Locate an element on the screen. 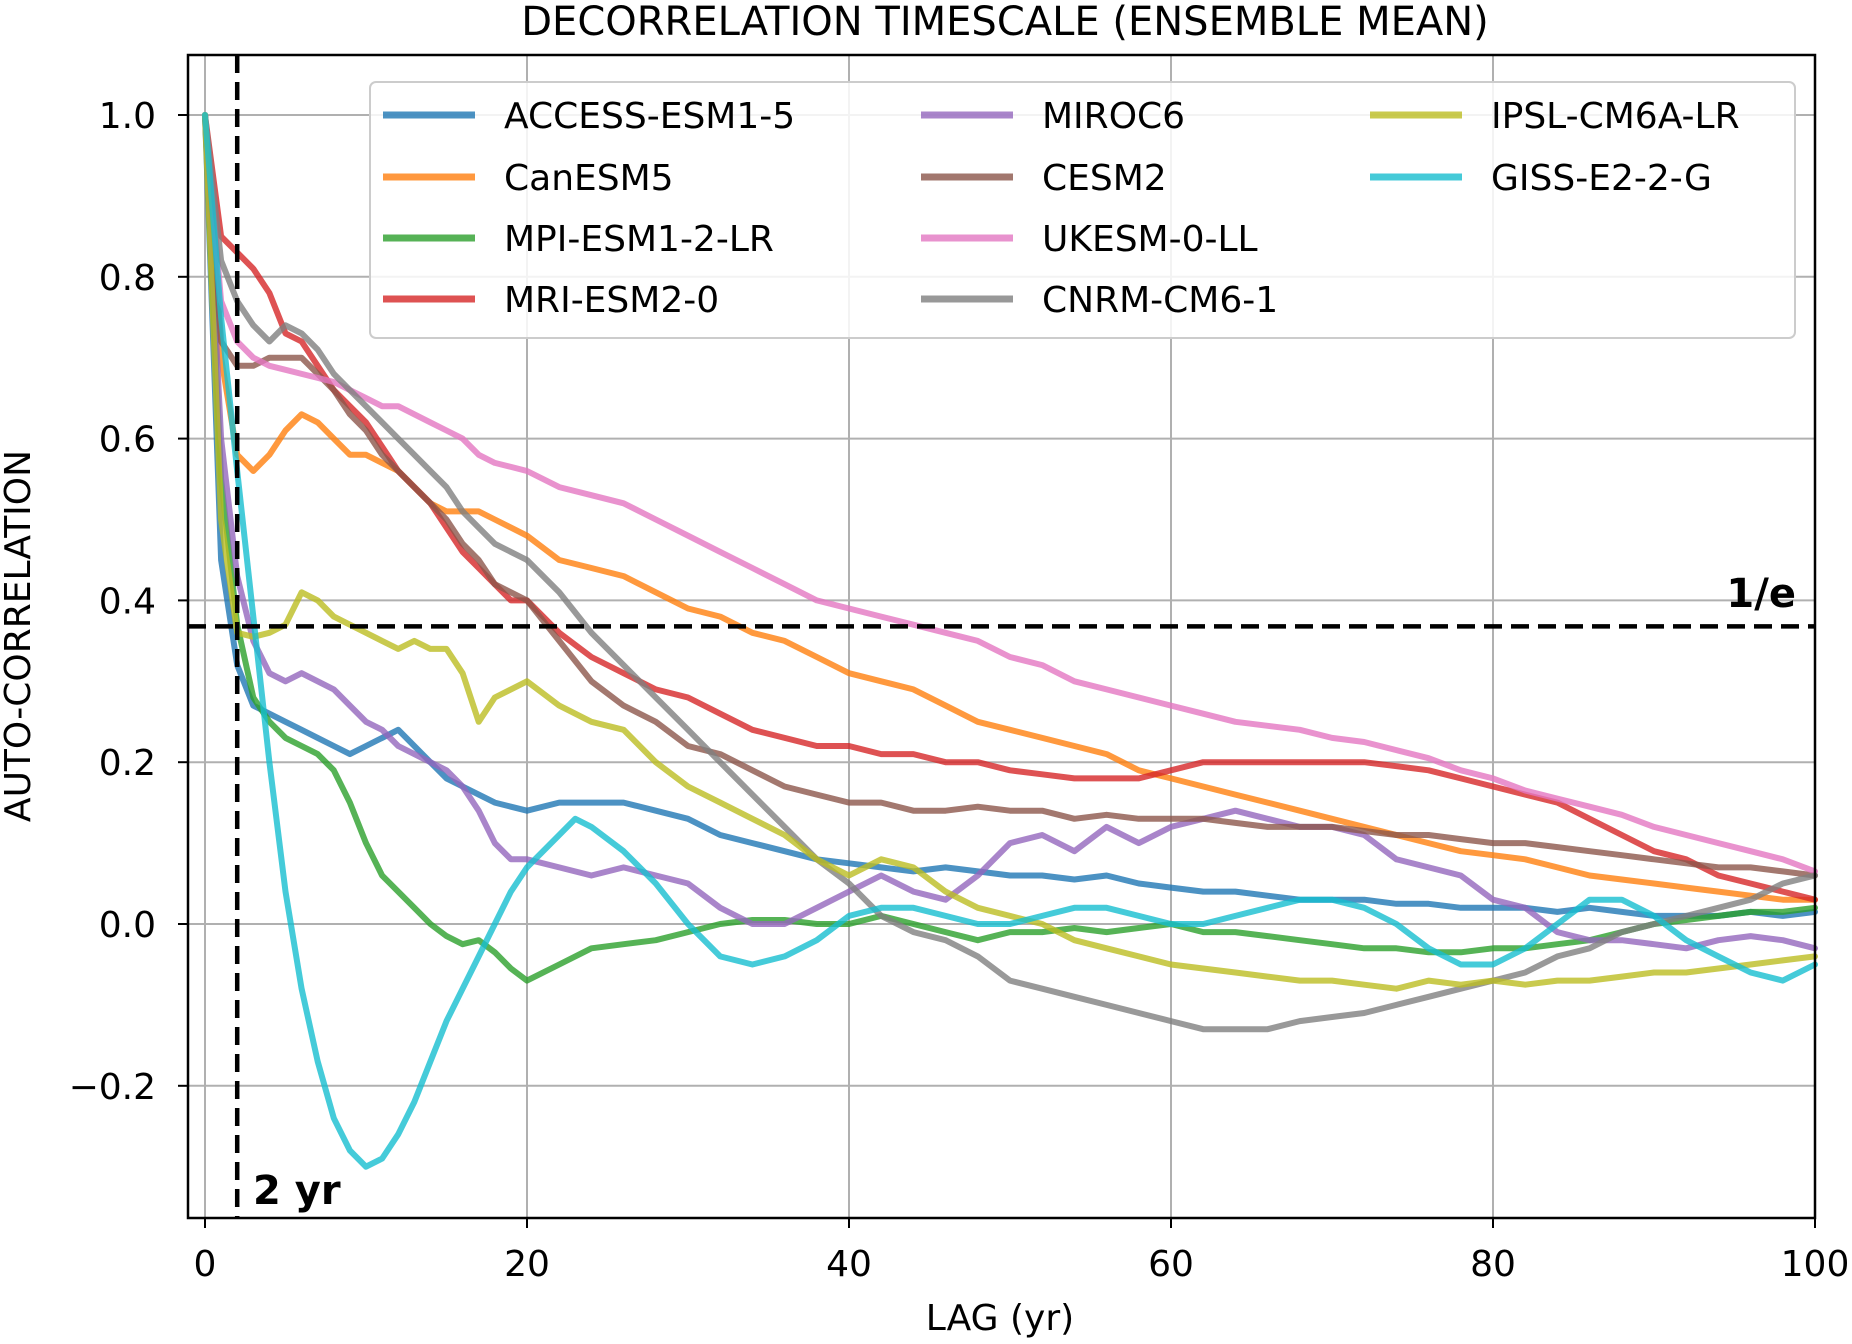 This screenshot has height=1344, width=1852. legend-label-miroc6: MIROC6 is located at coordinates (1113, 116).